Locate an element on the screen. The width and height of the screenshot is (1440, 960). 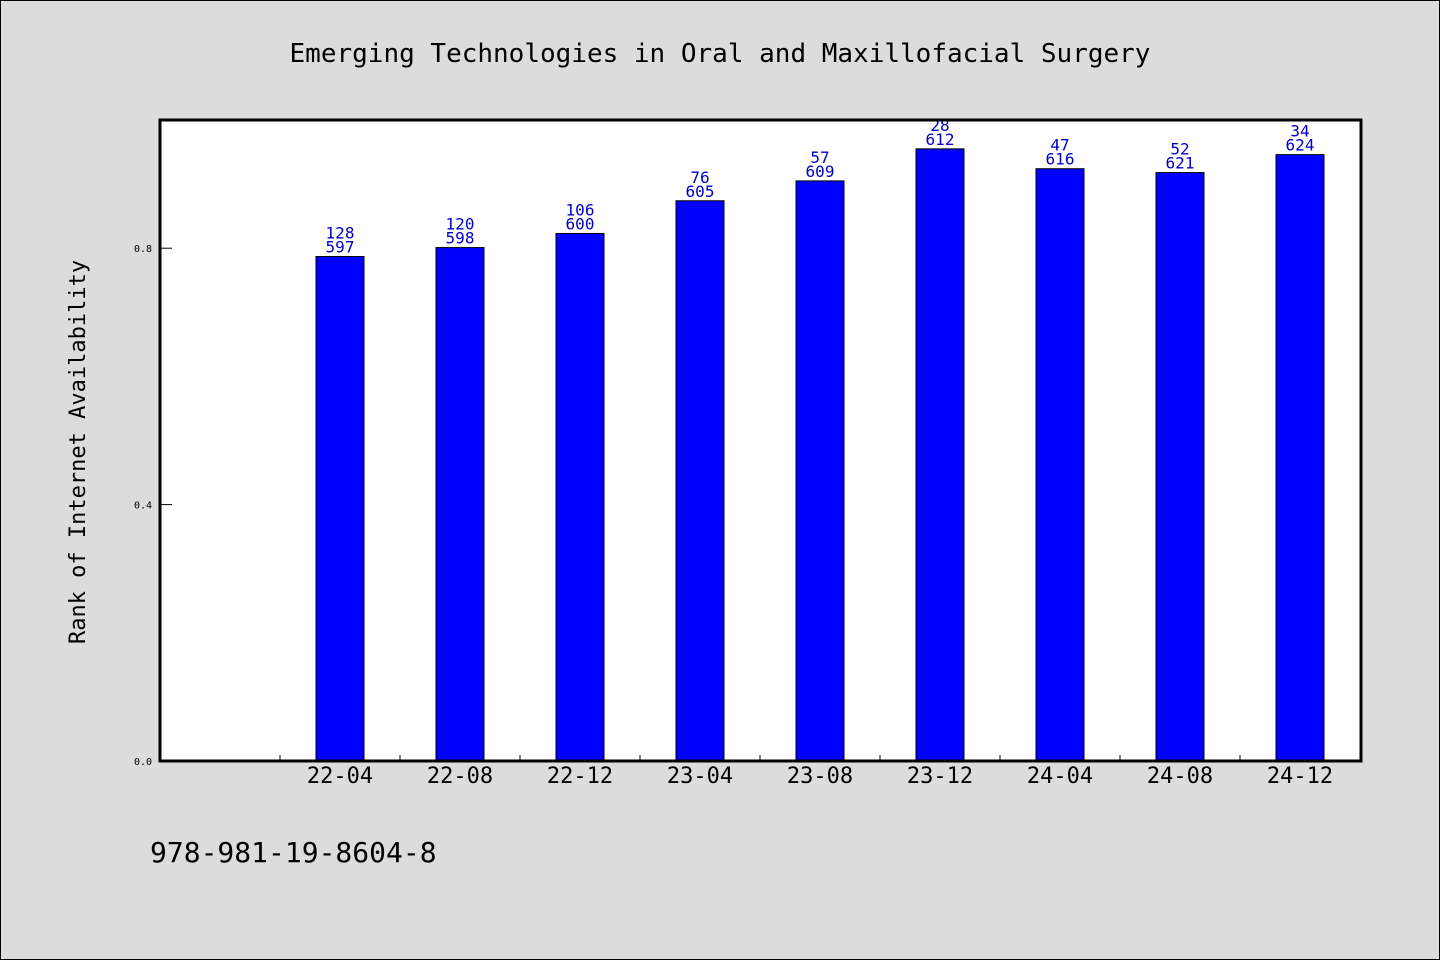
data-label-count: 600 is located at coordinates (580, 223).